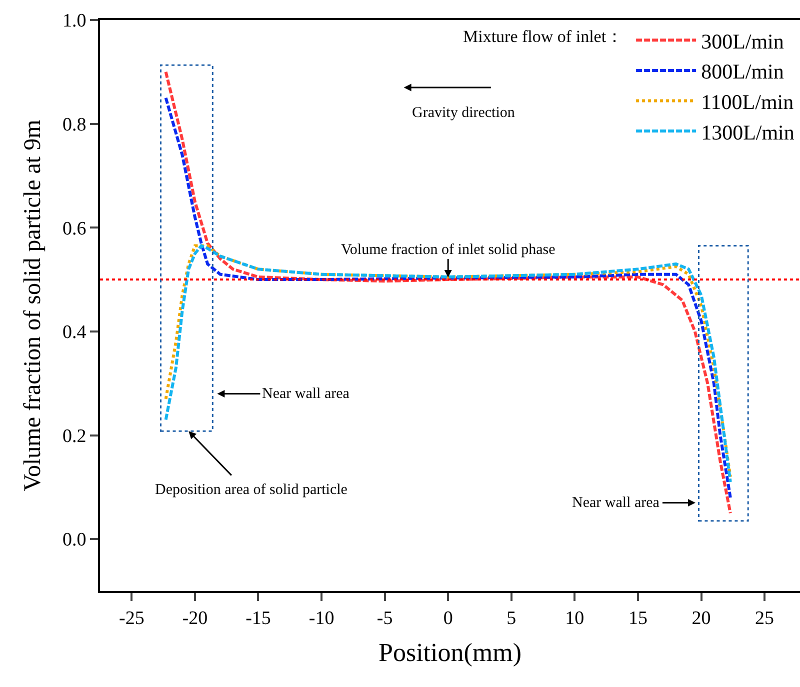 This screenshot has width=800, height=687. What do you see at coordinates (74, 436) in the screenshot?
I see `y-tick-label: 0.2` at bounding box center [74, 436].